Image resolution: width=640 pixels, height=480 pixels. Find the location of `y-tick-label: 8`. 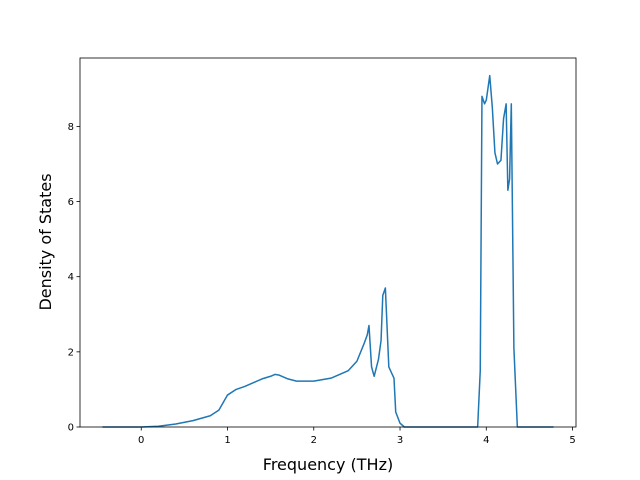

y-tick-label: 8 is located at coordinates (71, 127).